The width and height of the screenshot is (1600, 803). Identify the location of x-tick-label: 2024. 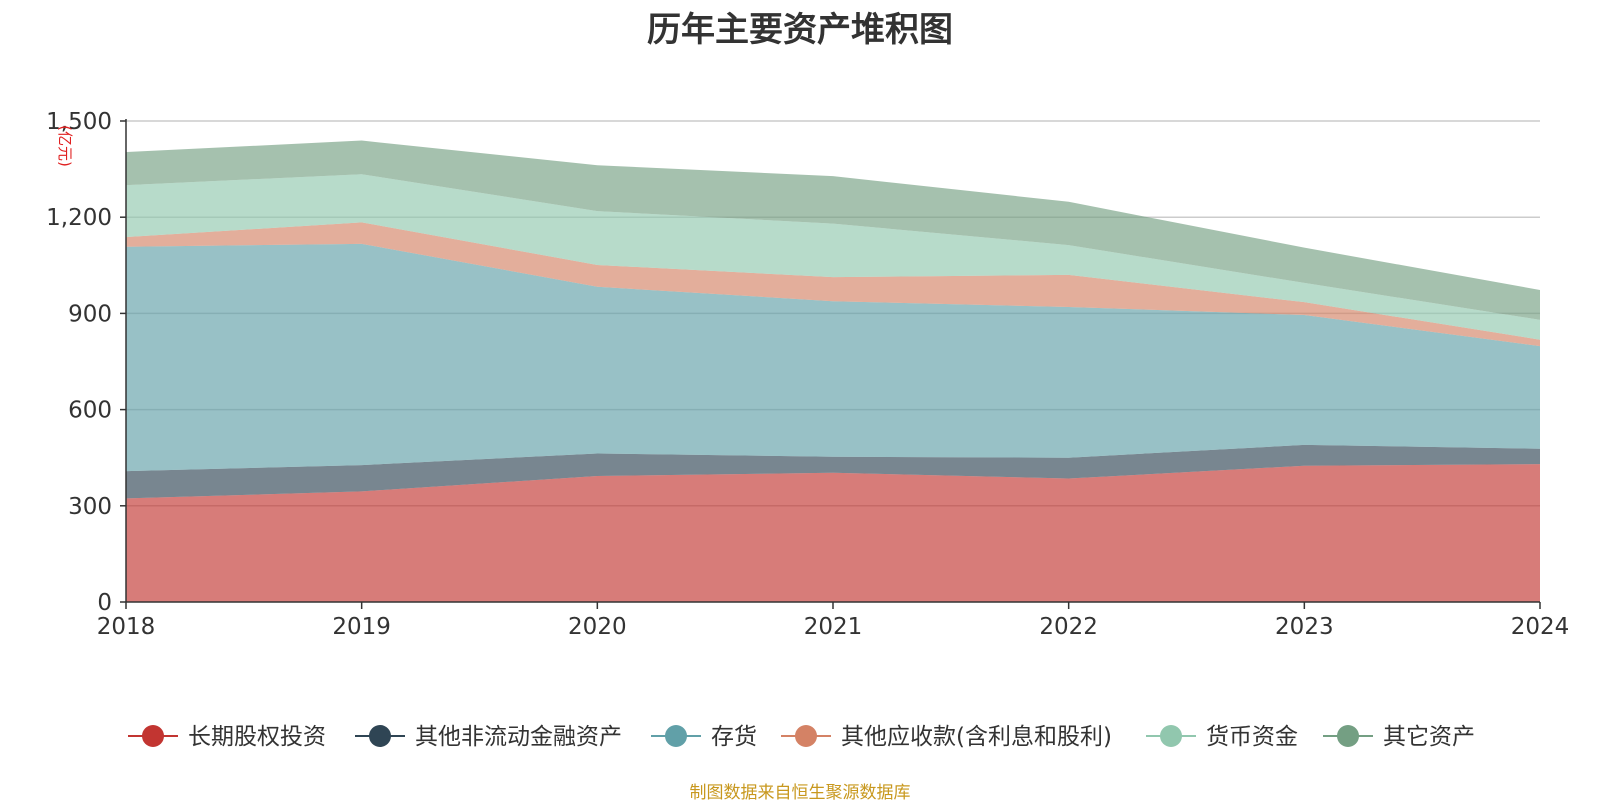
(1540, 627).